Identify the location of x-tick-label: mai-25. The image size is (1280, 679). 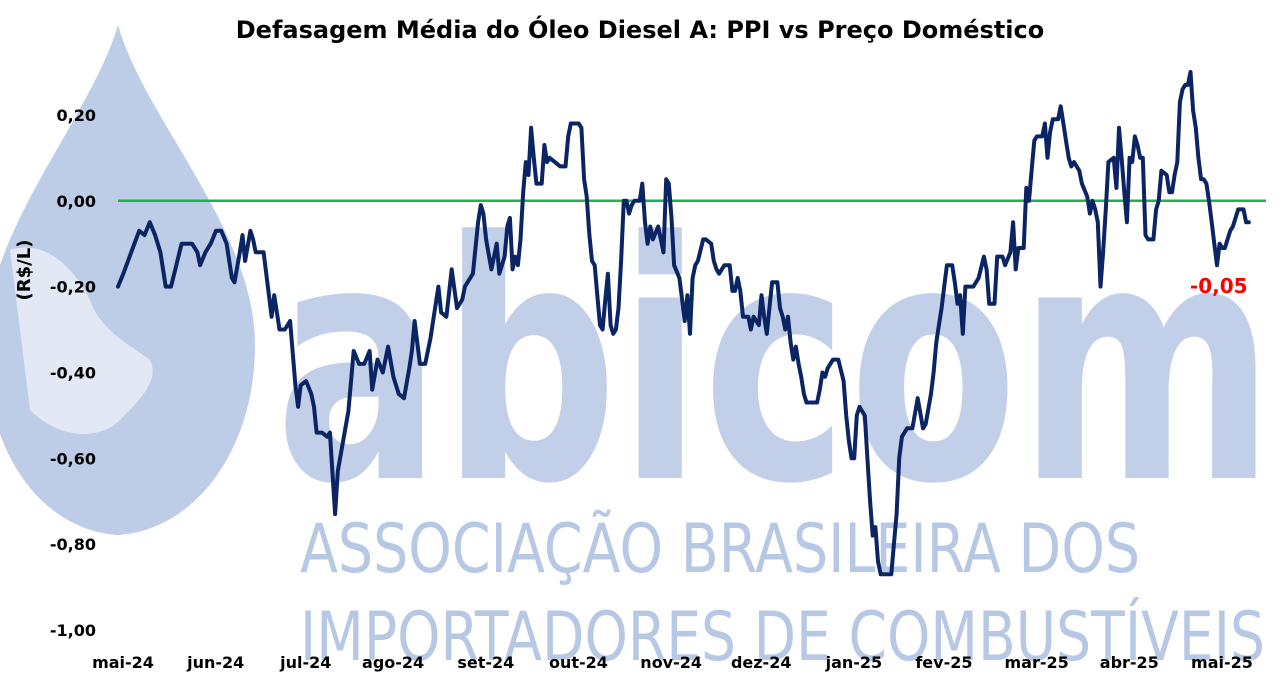
(1222, 662).